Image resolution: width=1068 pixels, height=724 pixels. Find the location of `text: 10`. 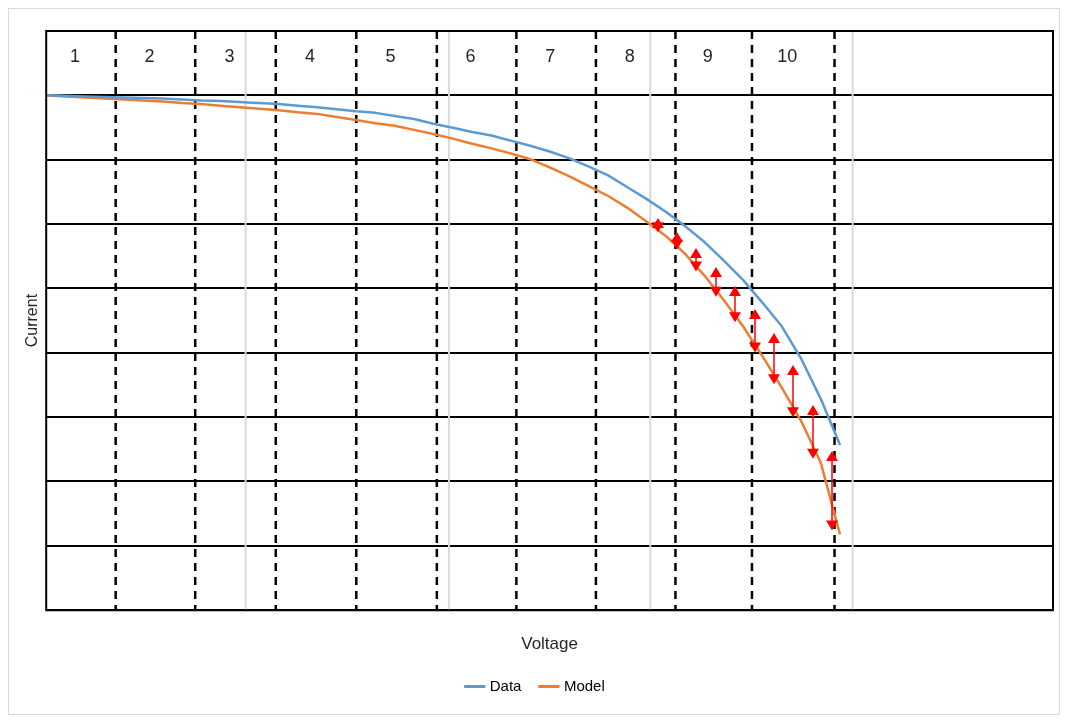

text: 10 is located at coordinates (787, 55).